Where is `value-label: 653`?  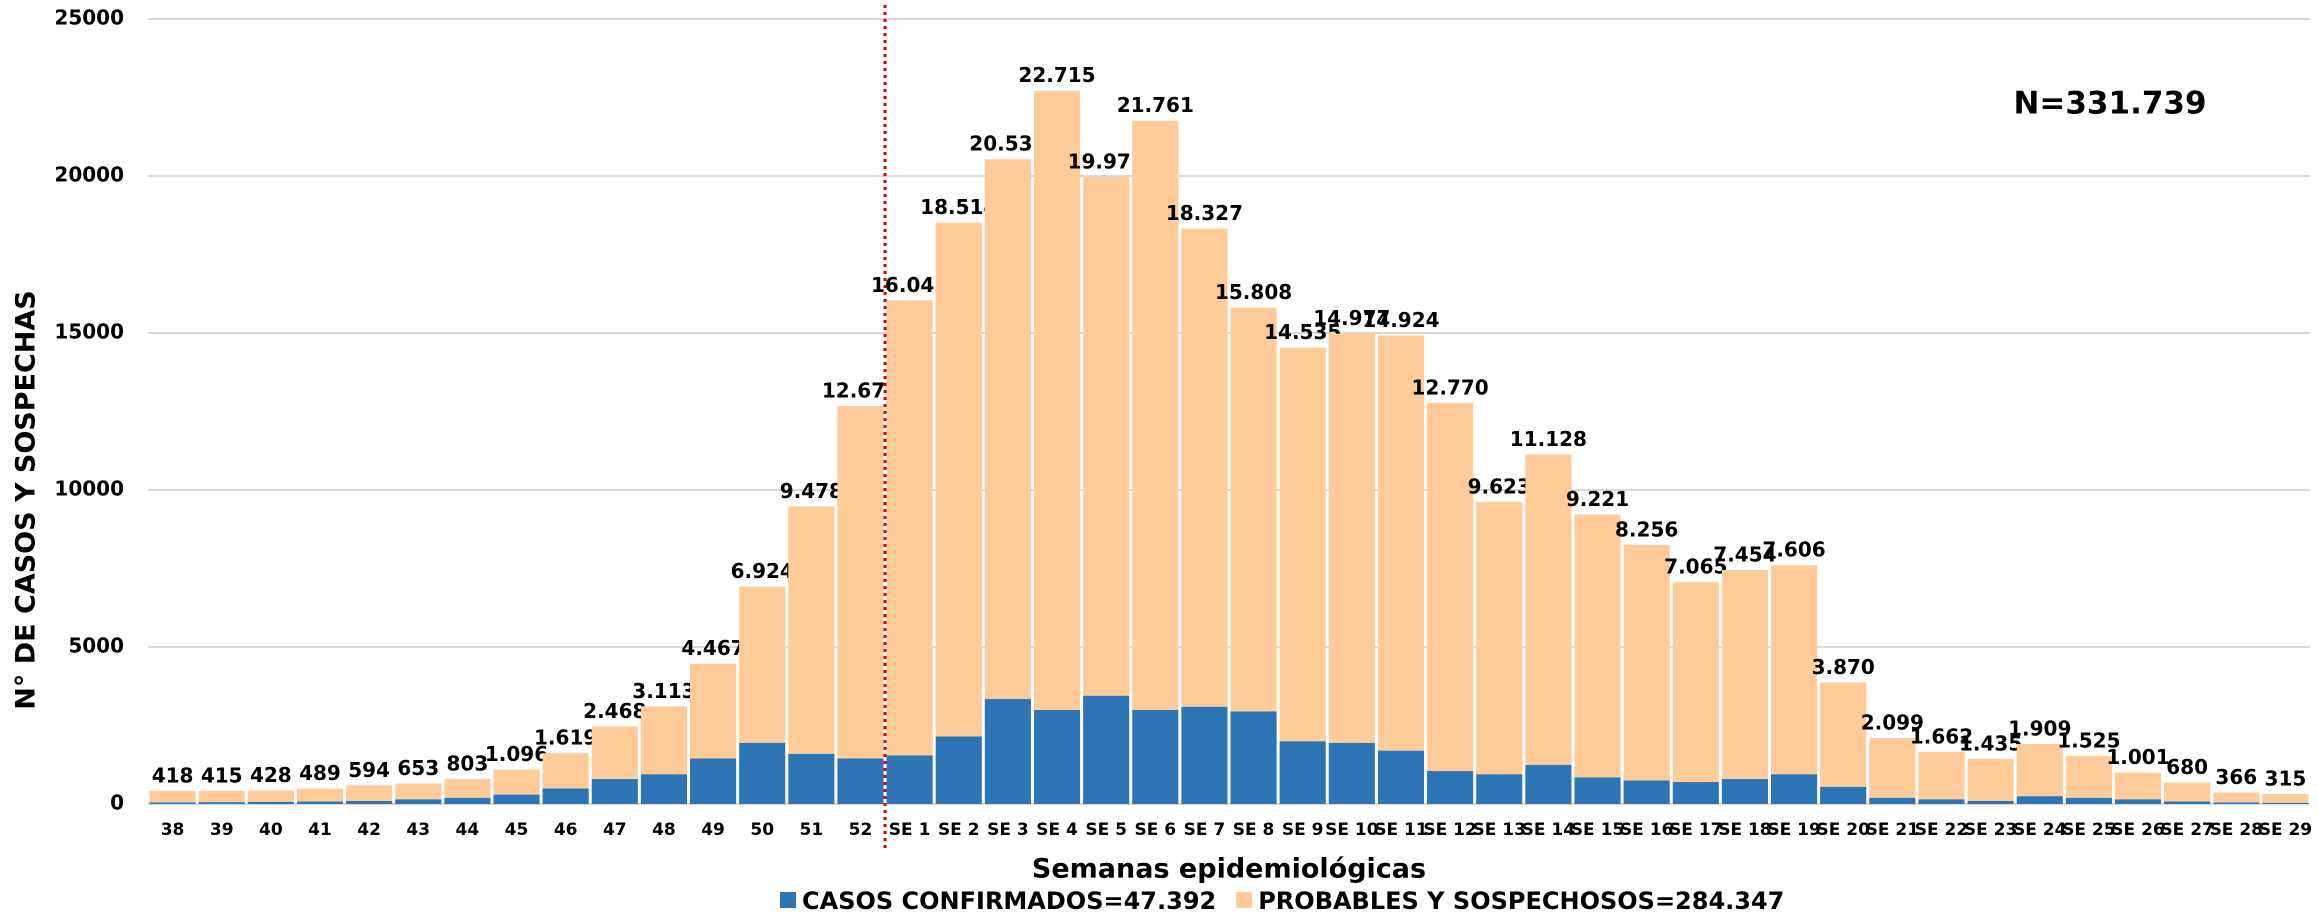
value-label: 653 is located at coordinates (418, 768).